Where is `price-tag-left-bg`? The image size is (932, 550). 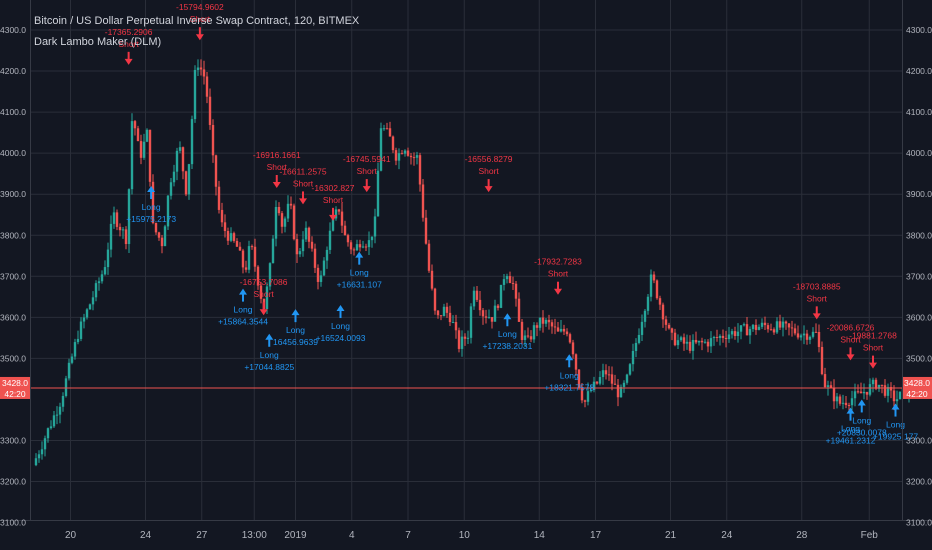
price-tag-left-bg is located at coordinates (15, 387).